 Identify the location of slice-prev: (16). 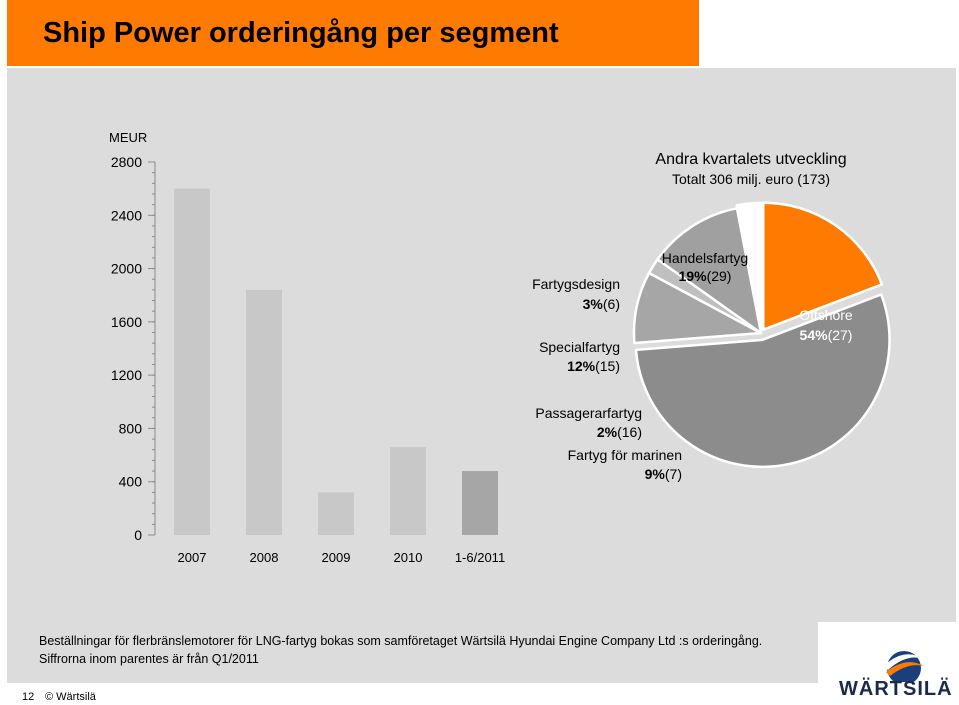
(629, 432).